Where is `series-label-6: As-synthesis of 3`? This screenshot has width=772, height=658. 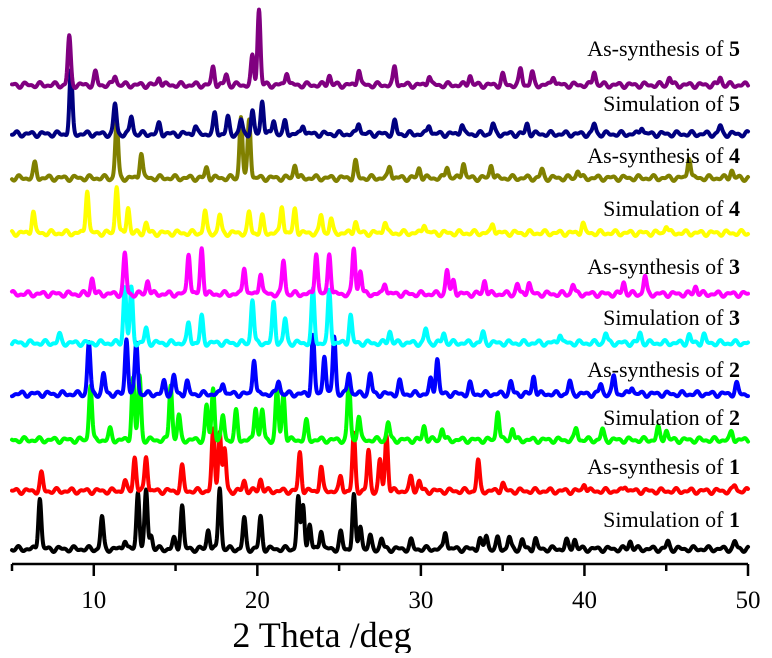 series-label-6: As-synthesis of 3 is located at coordinates (663, 266).